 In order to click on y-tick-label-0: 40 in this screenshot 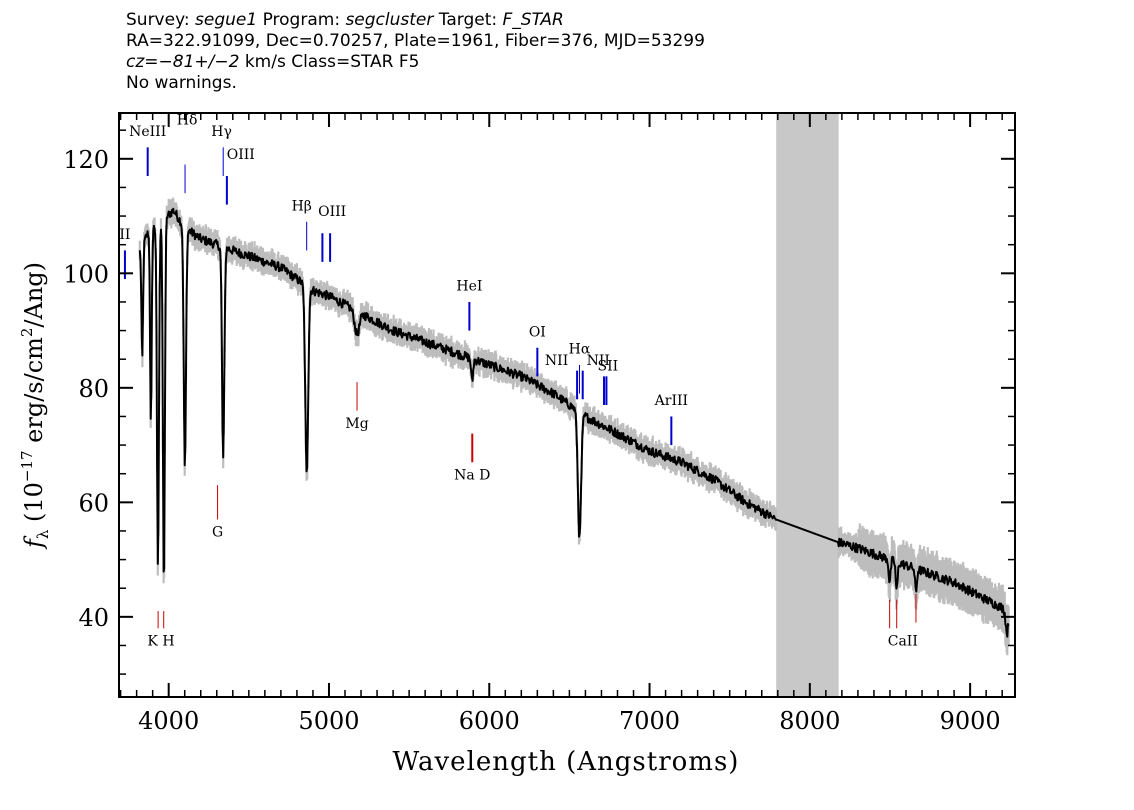, I will do `click(93, 618)`.